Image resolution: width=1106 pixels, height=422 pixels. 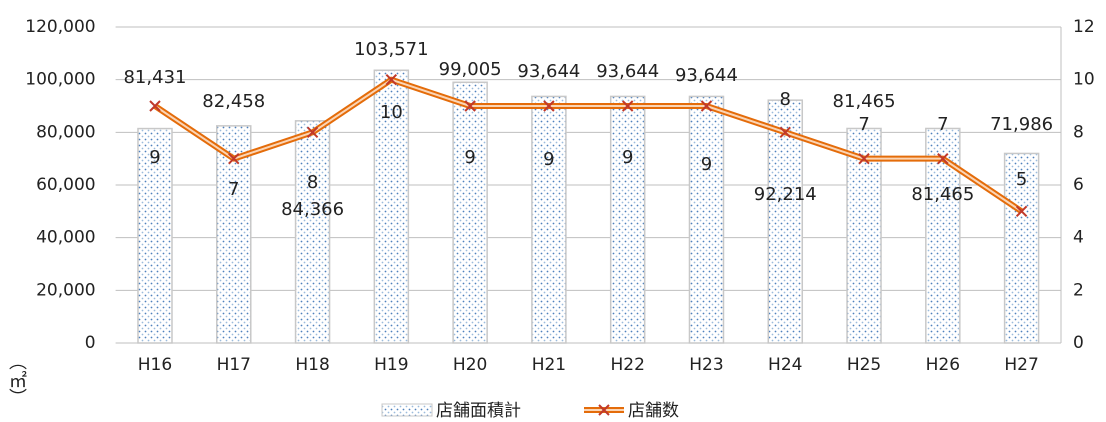 What do you see at coordinates (1078, 132) in the screenshot?
I see `y2-tick-label: 8` at bounding box center [1078, 132].